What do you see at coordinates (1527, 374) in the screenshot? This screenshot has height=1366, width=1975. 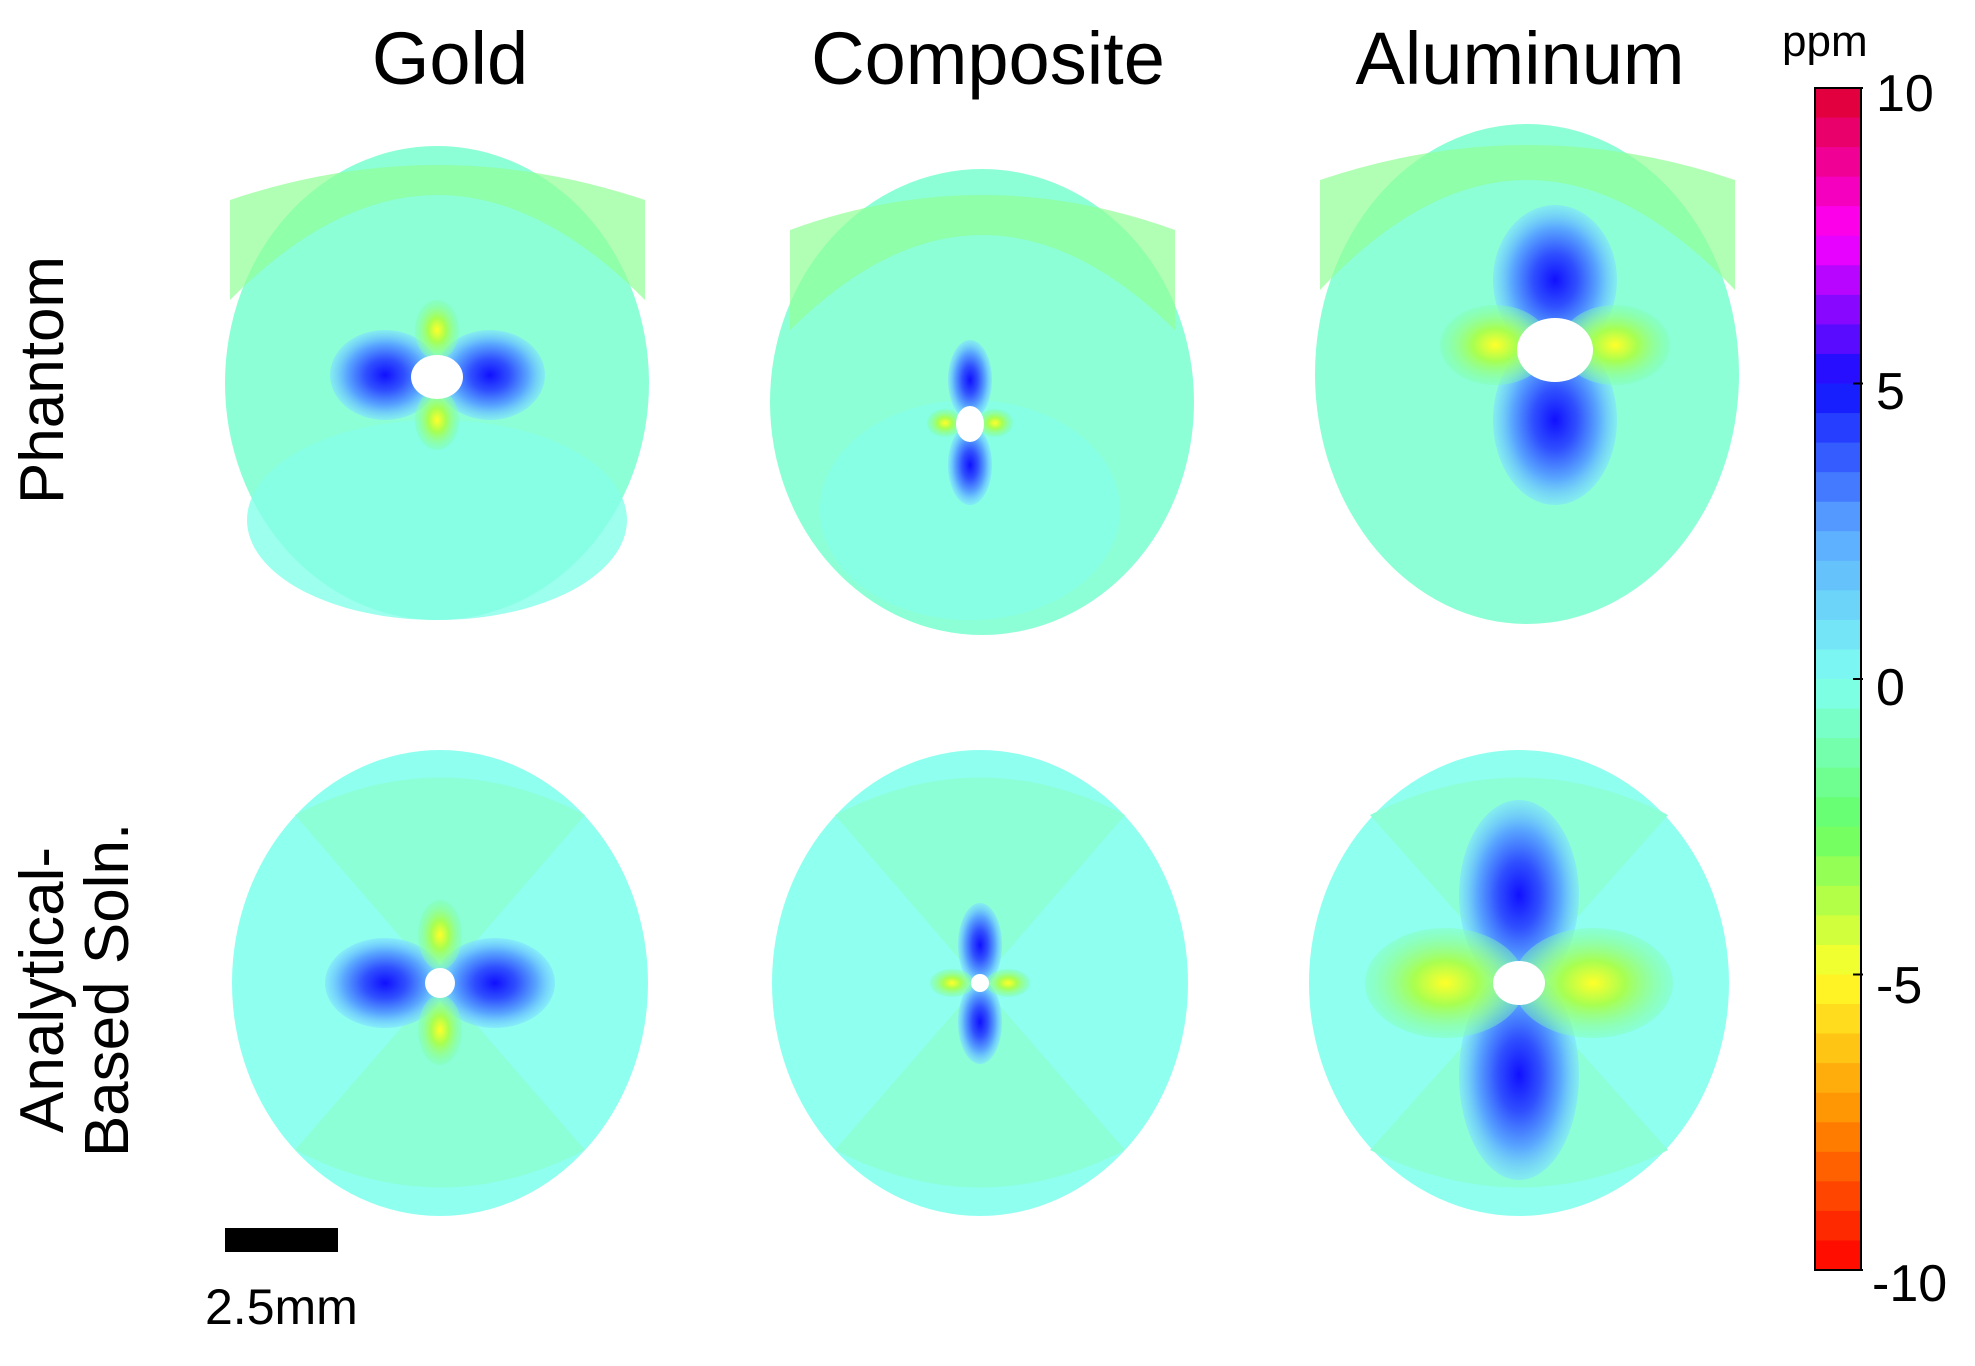 I see `map-phantom-aluminum` at bounding box center [1527, 374].